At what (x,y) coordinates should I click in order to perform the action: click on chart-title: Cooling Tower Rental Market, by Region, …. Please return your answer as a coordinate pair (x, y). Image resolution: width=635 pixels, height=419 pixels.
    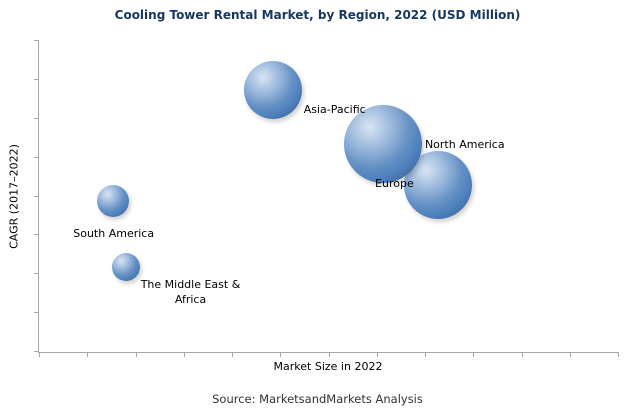
    Looking at the image, I should click on (317, 15).